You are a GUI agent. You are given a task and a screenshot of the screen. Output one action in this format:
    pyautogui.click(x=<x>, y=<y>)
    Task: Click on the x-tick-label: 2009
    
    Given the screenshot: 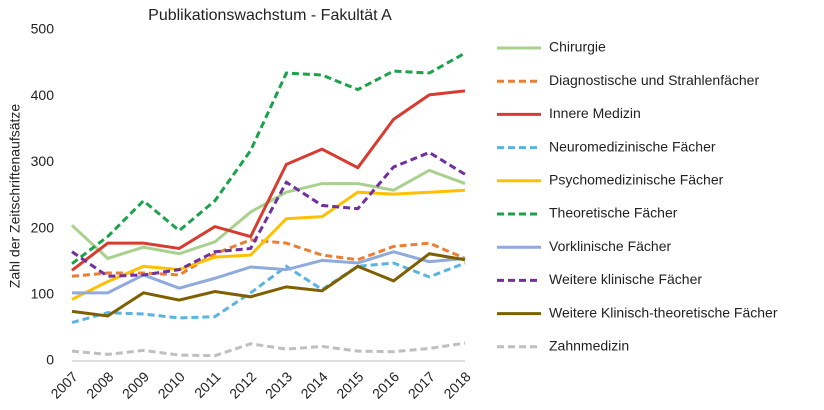 What is the action you would take?
    pyautogui.click(x=135, y=384)
    